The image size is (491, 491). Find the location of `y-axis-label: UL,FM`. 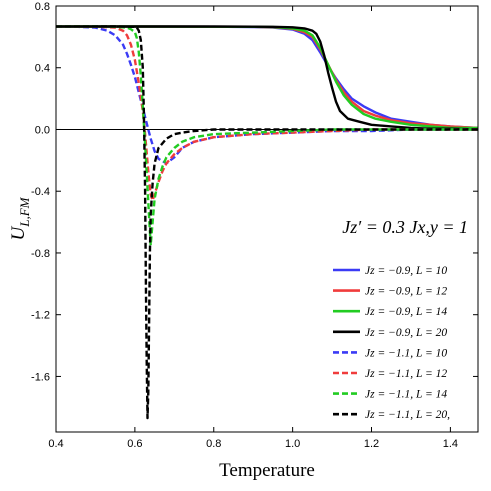

y-axis-label: UL,FM is located at coordinates (20, 218).